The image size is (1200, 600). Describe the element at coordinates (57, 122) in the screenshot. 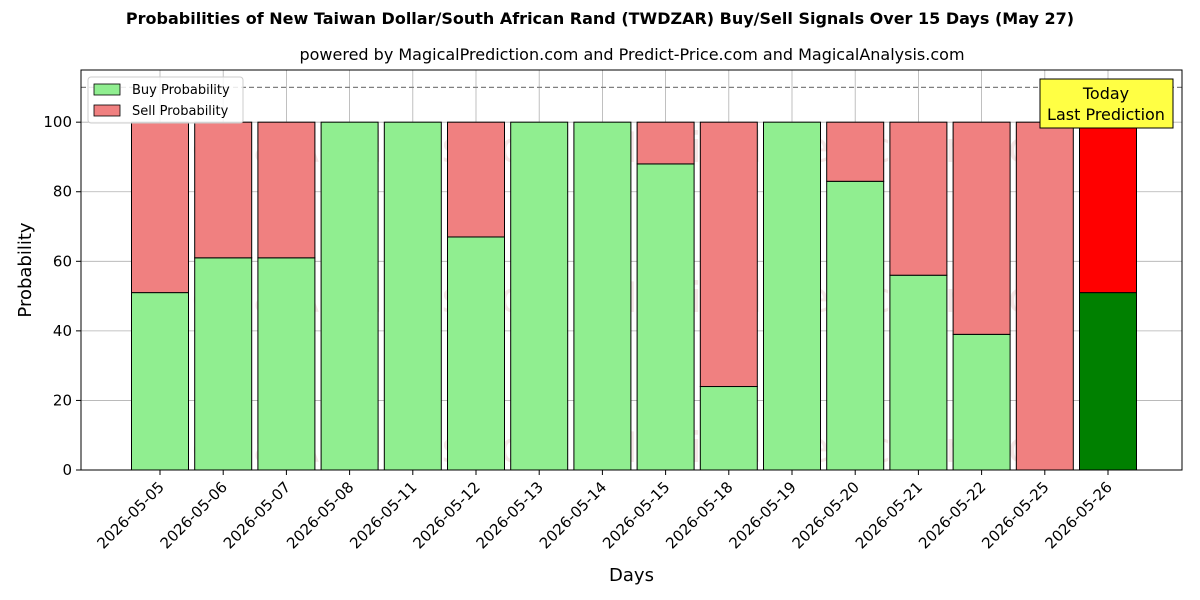

I see `y-tick-label: 100` at that location.